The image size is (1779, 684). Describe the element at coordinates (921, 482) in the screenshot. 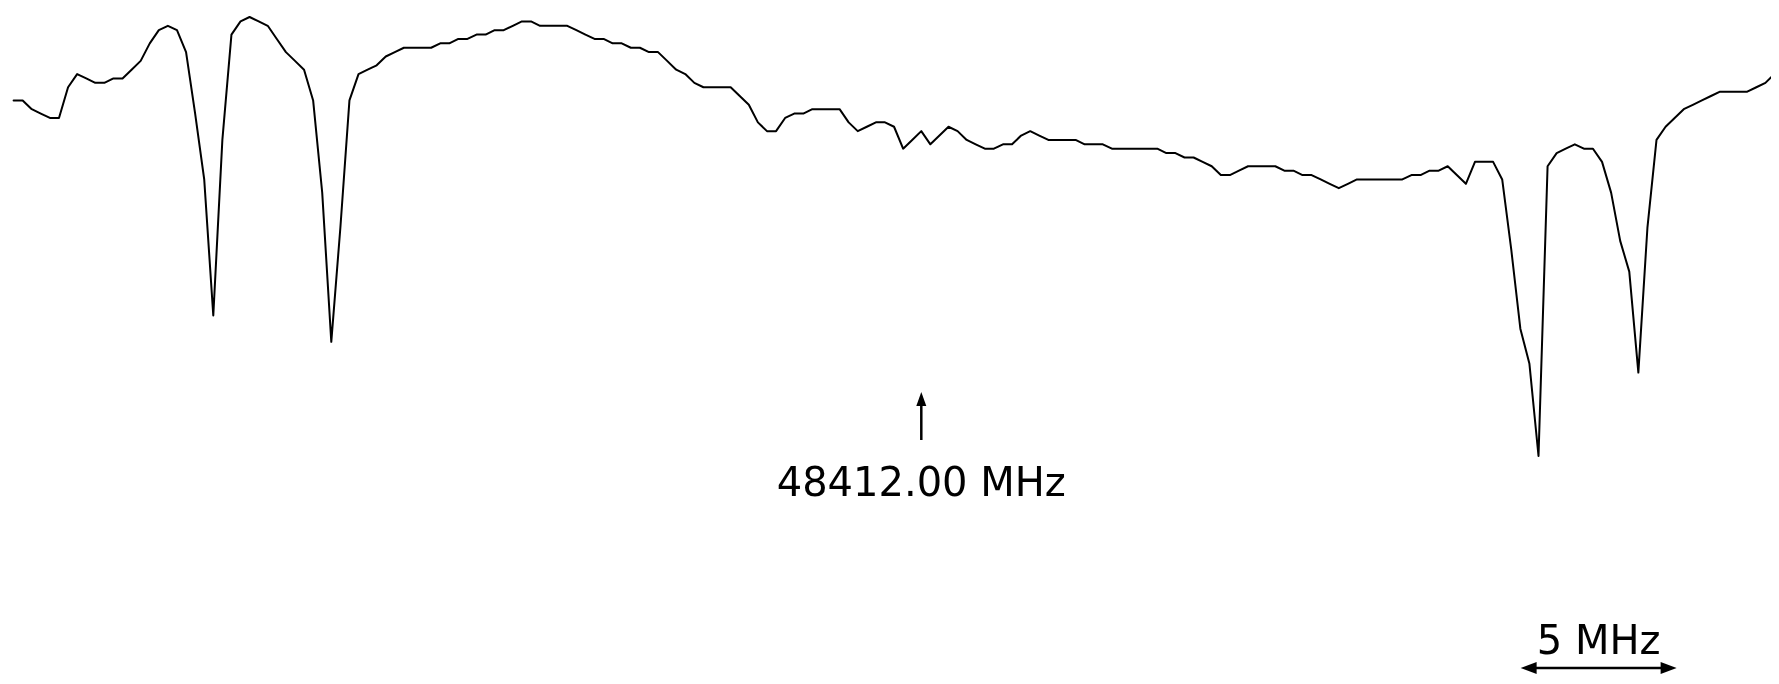

I see `text: 48412.00 MHz` at that location.